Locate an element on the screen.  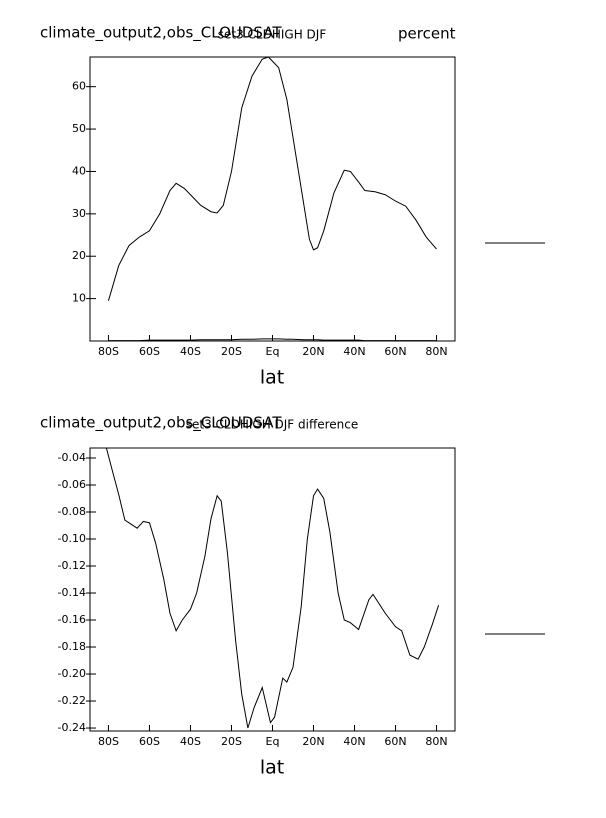
y-tick-label: -0.14 is located at coordinates (72, 592).